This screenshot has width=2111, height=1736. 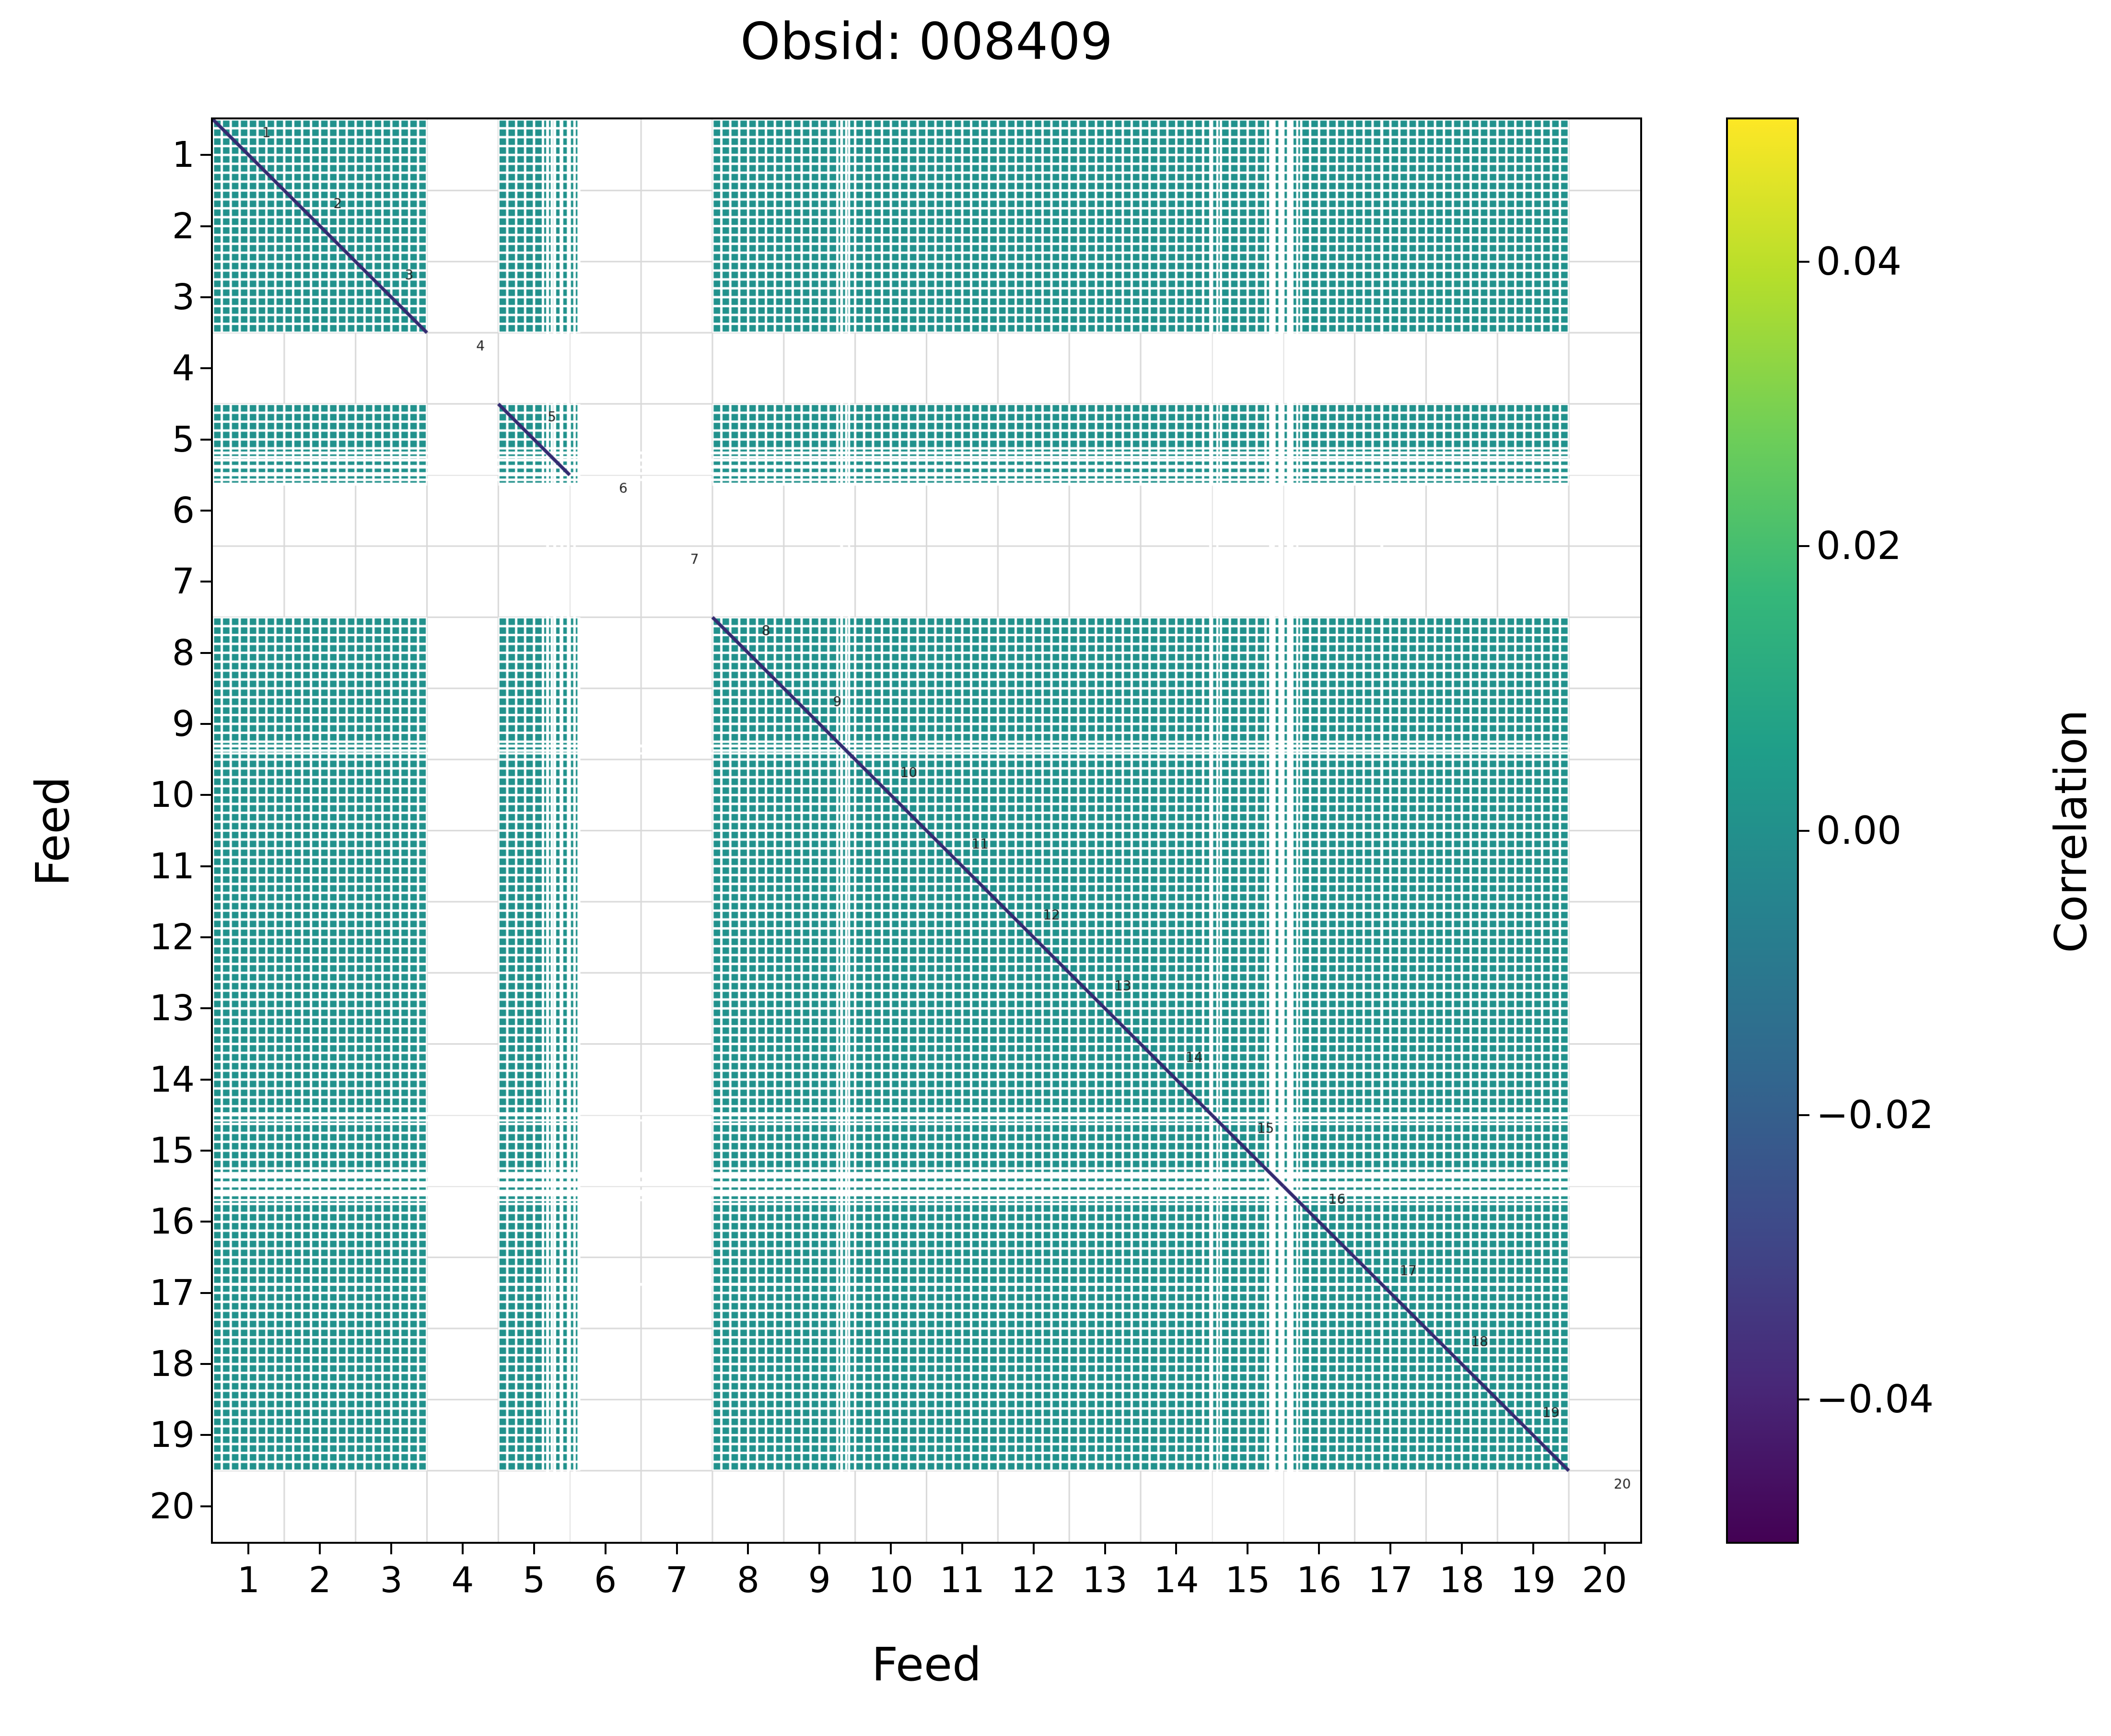 I want to click on x-tick-label: 18, so click(x=1461, y=1580).